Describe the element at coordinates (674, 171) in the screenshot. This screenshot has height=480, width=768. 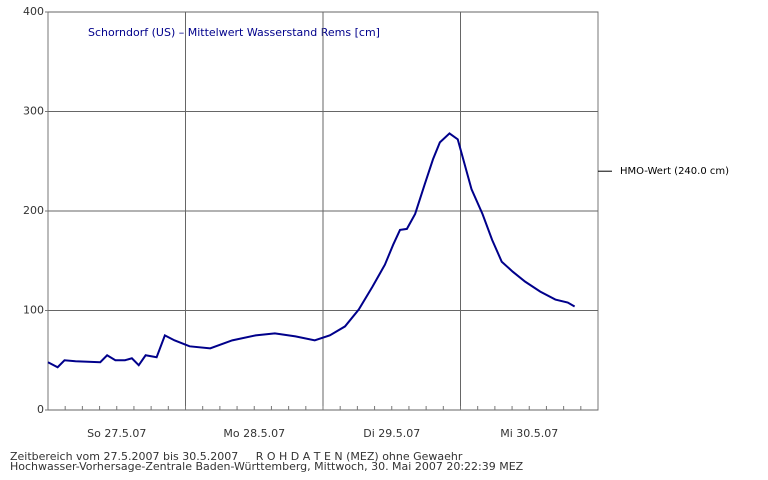
I see `hmo-label: HMO-Wert (240.0 cm)` at that location.